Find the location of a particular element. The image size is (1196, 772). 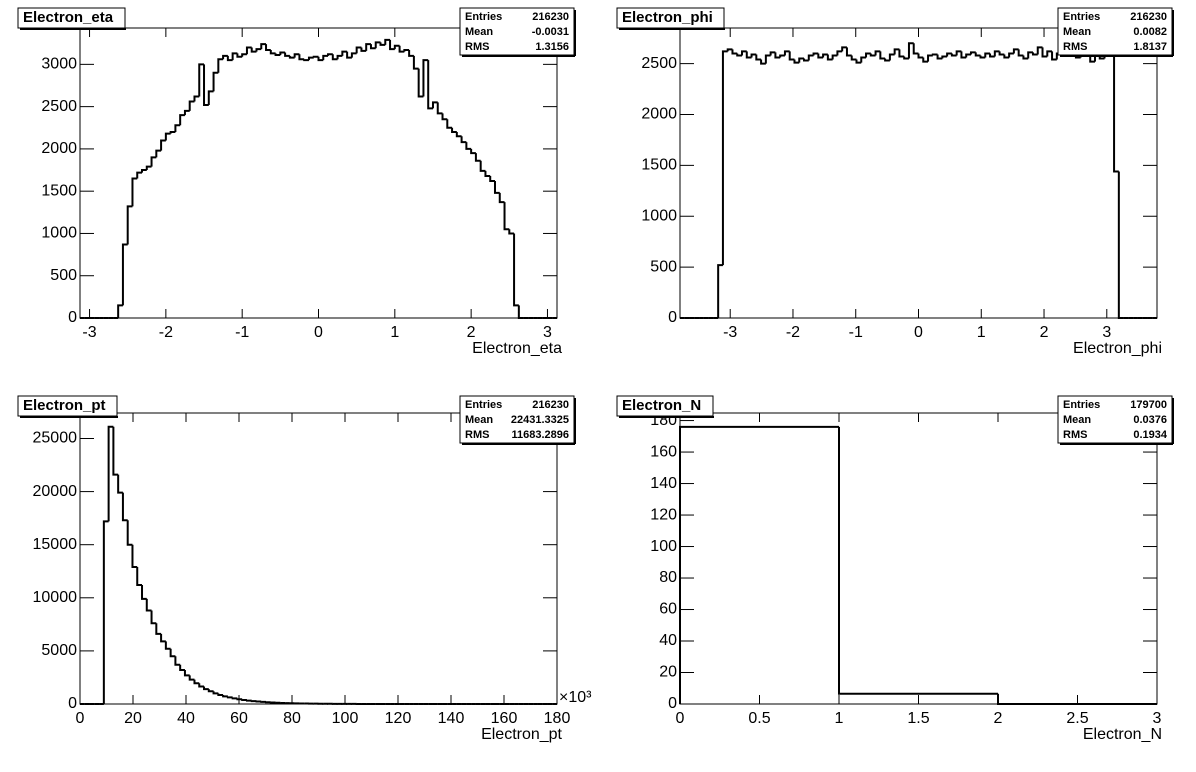

y-tick-label: 20 is located at coordinates (668, 672).